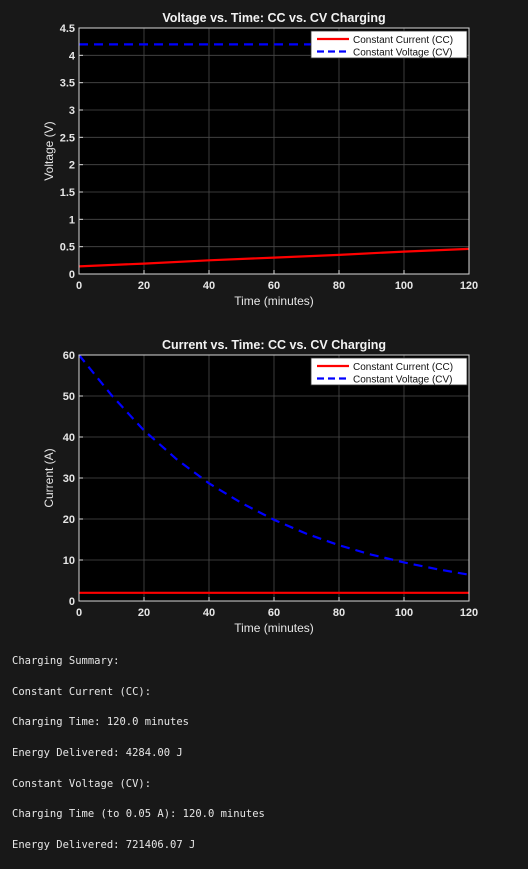 This screenshot has width=528, height=869. What do you see at coordinates (469, 613) in the screenshot?
I see `current-chart-xtick-label-6: 120` at bounding box center [469, 613].